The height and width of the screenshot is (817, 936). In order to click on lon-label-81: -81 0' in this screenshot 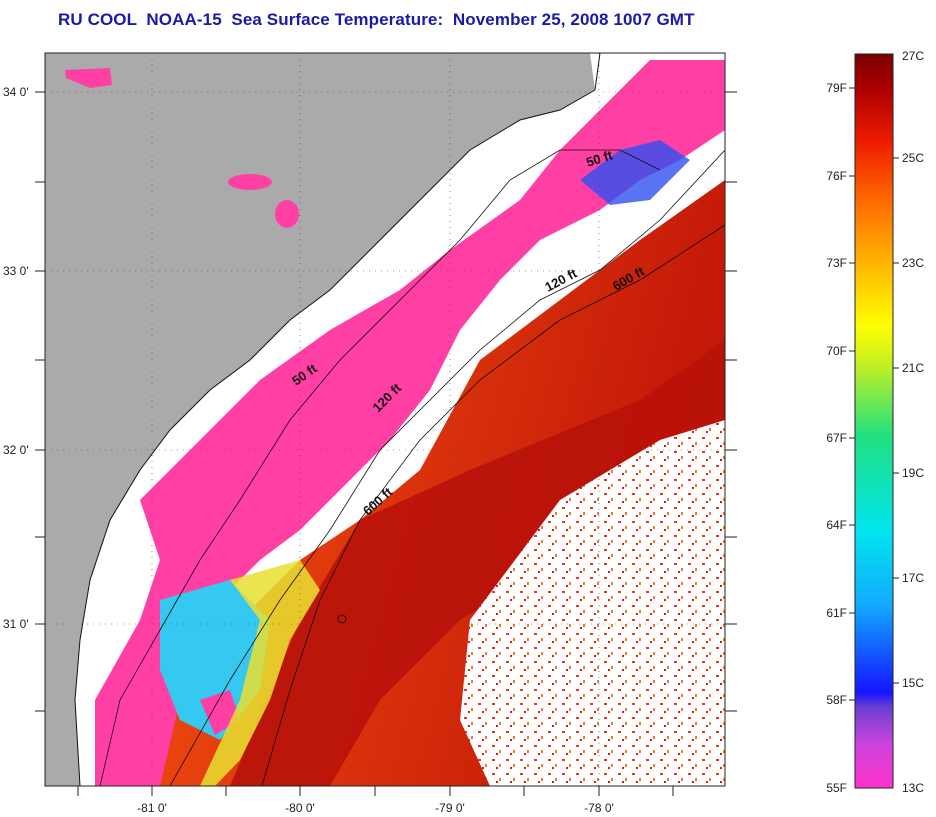, I will do `click(152, 808)`.